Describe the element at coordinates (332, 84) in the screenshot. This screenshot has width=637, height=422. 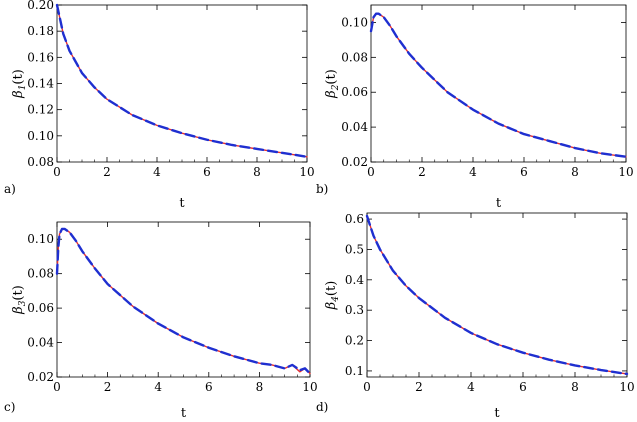
I see `y-axis-label: β2(t)` at that location.